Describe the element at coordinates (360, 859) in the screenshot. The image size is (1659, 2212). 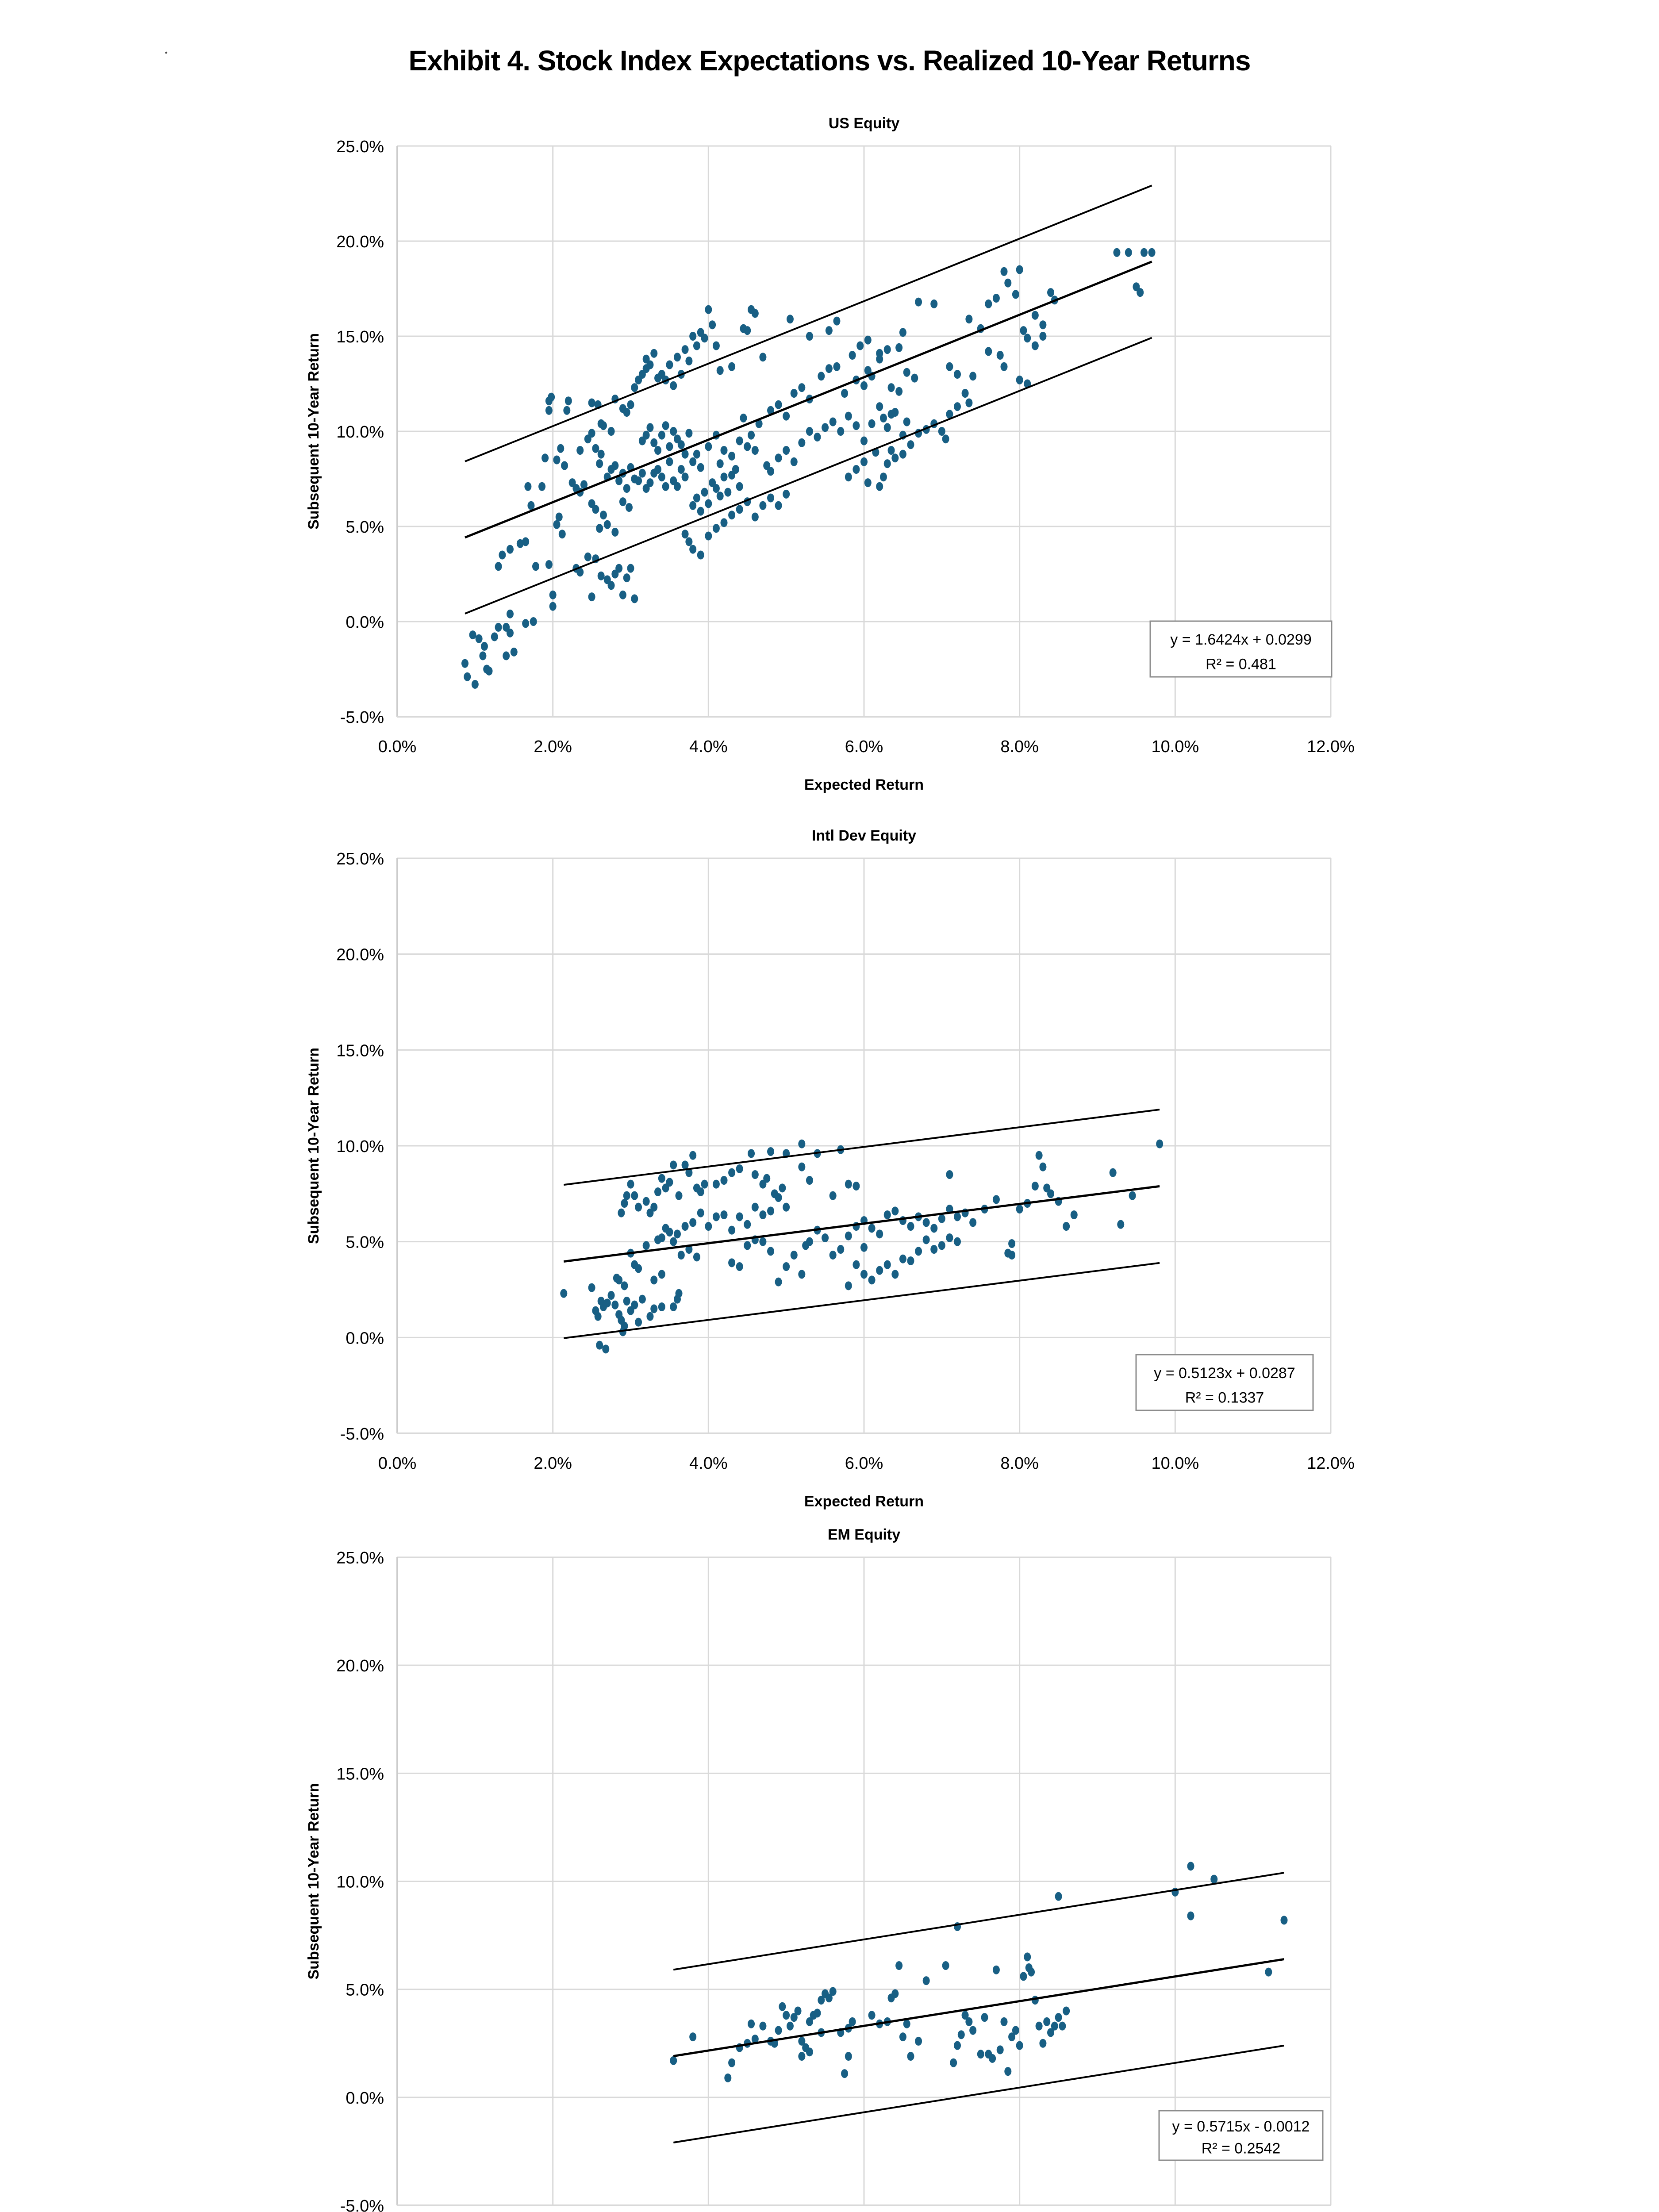
I see `y-tick-label: 25.0%` at that location.